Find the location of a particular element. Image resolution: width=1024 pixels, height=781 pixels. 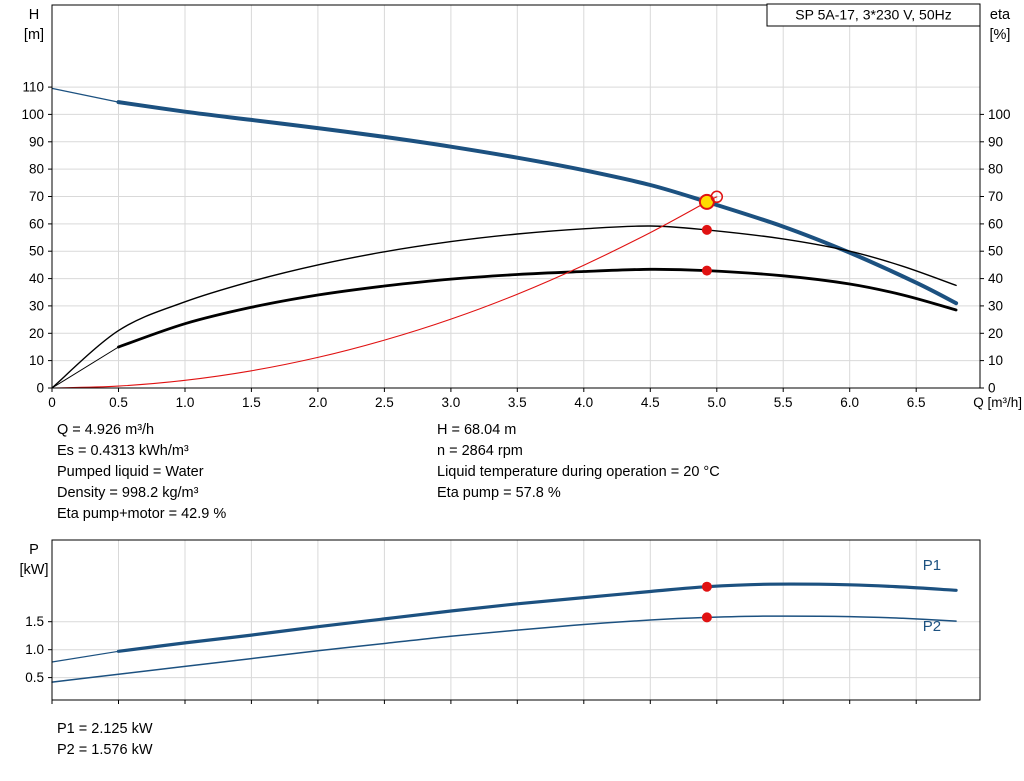

chart-title: SP 5A-17, 3*230 V, 50Hz is located at coordinates (873, 15).